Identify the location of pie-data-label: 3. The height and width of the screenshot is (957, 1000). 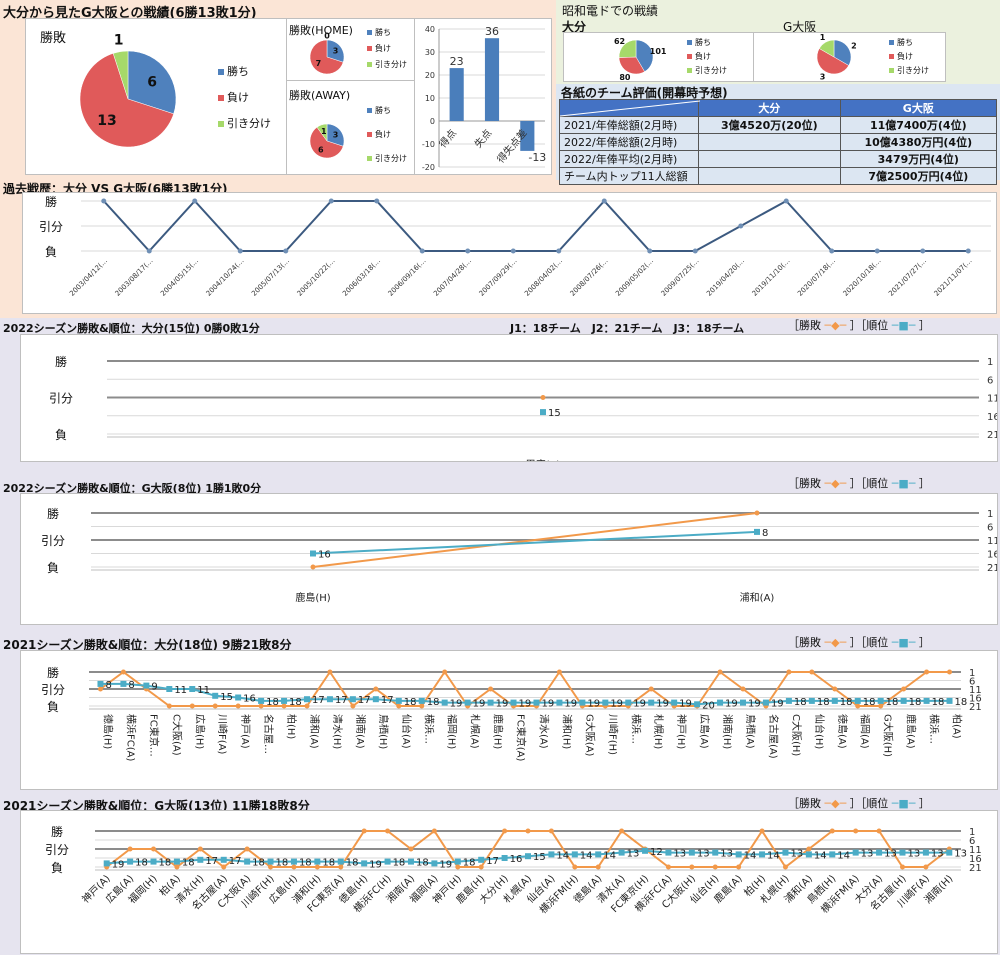
(823, 77).